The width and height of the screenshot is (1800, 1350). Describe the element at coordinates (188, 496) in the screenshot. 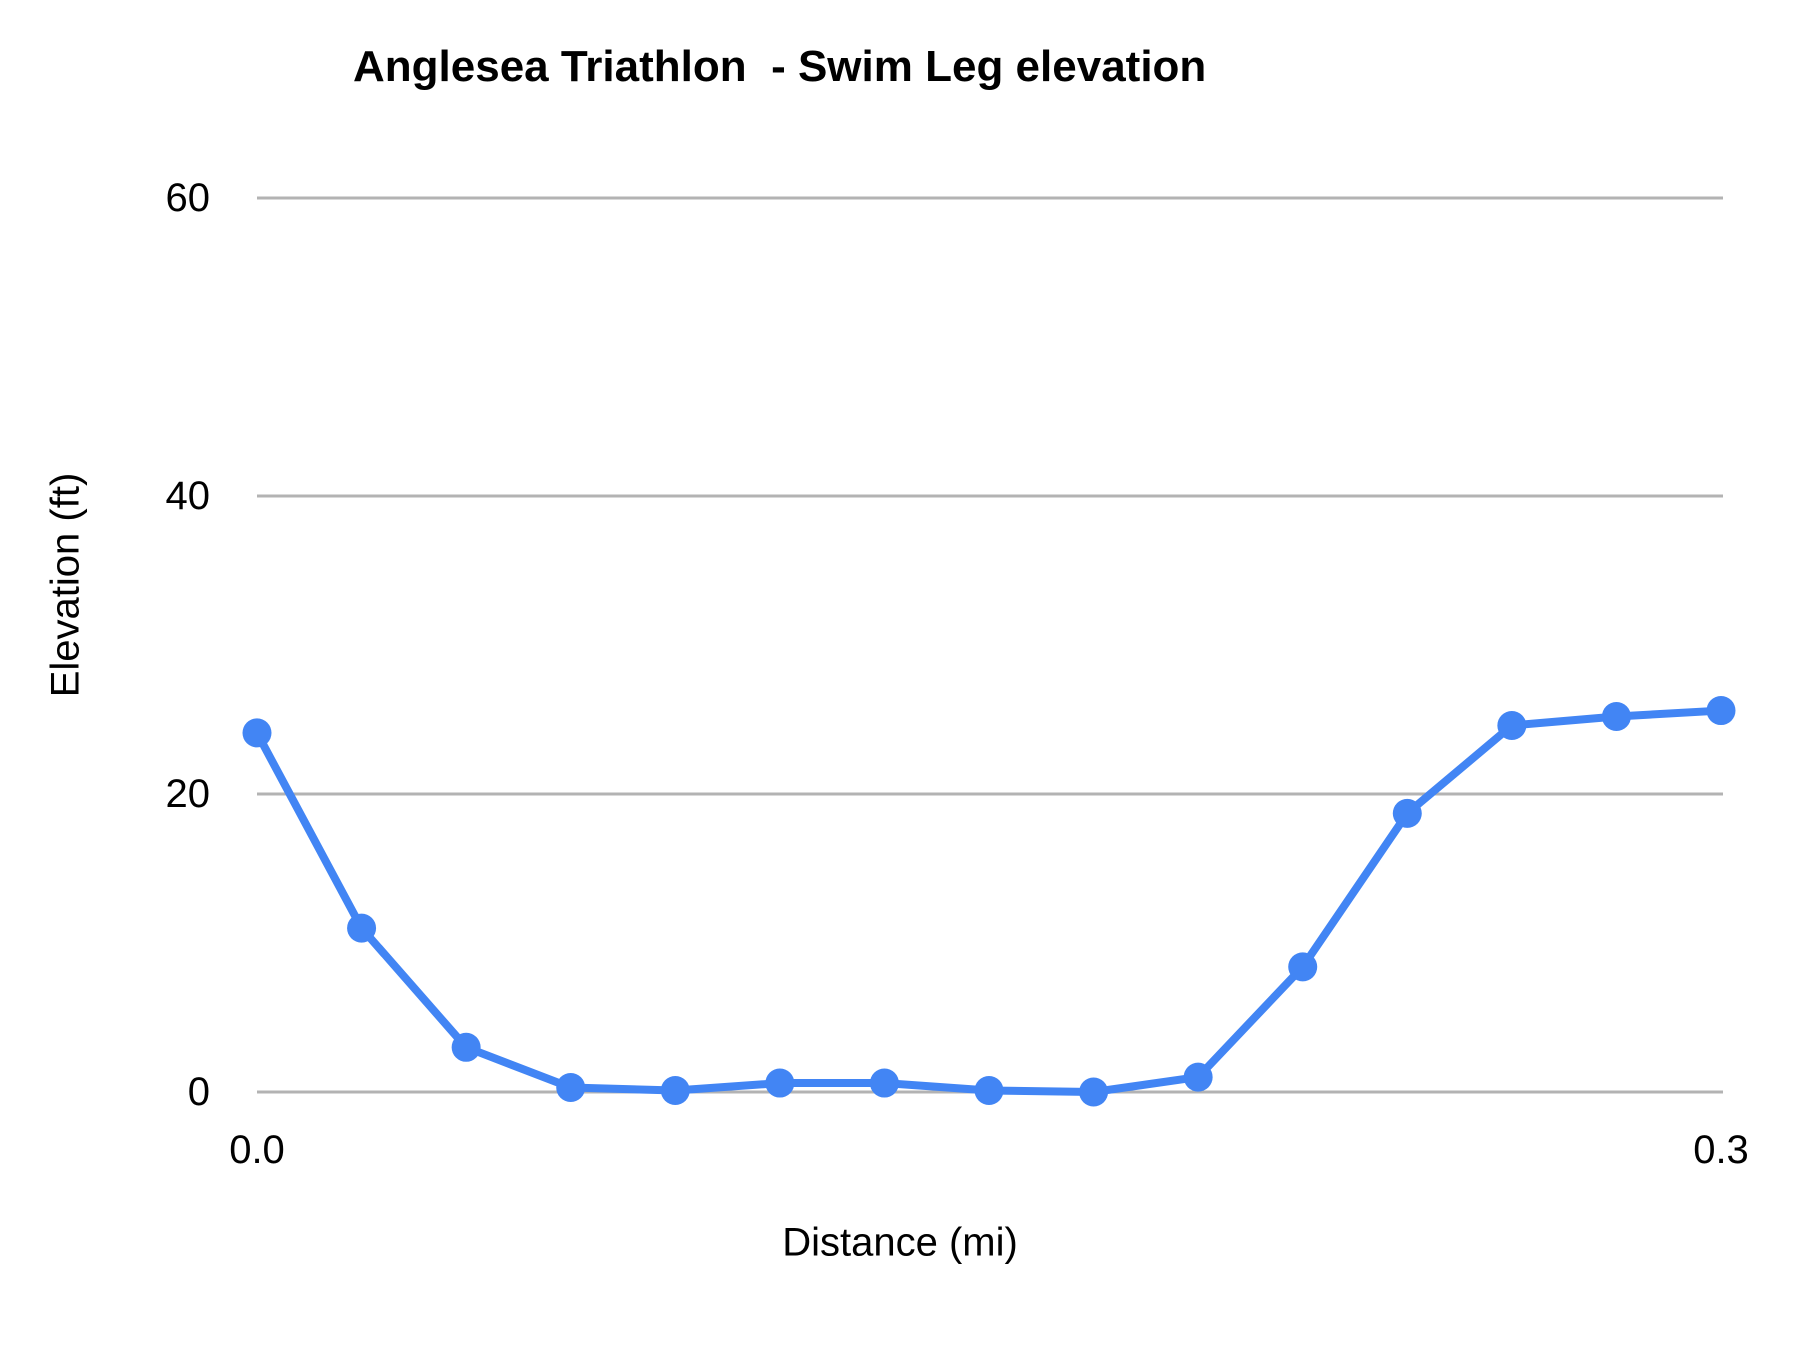

I see `y-tick-label-40: 40` at that location.